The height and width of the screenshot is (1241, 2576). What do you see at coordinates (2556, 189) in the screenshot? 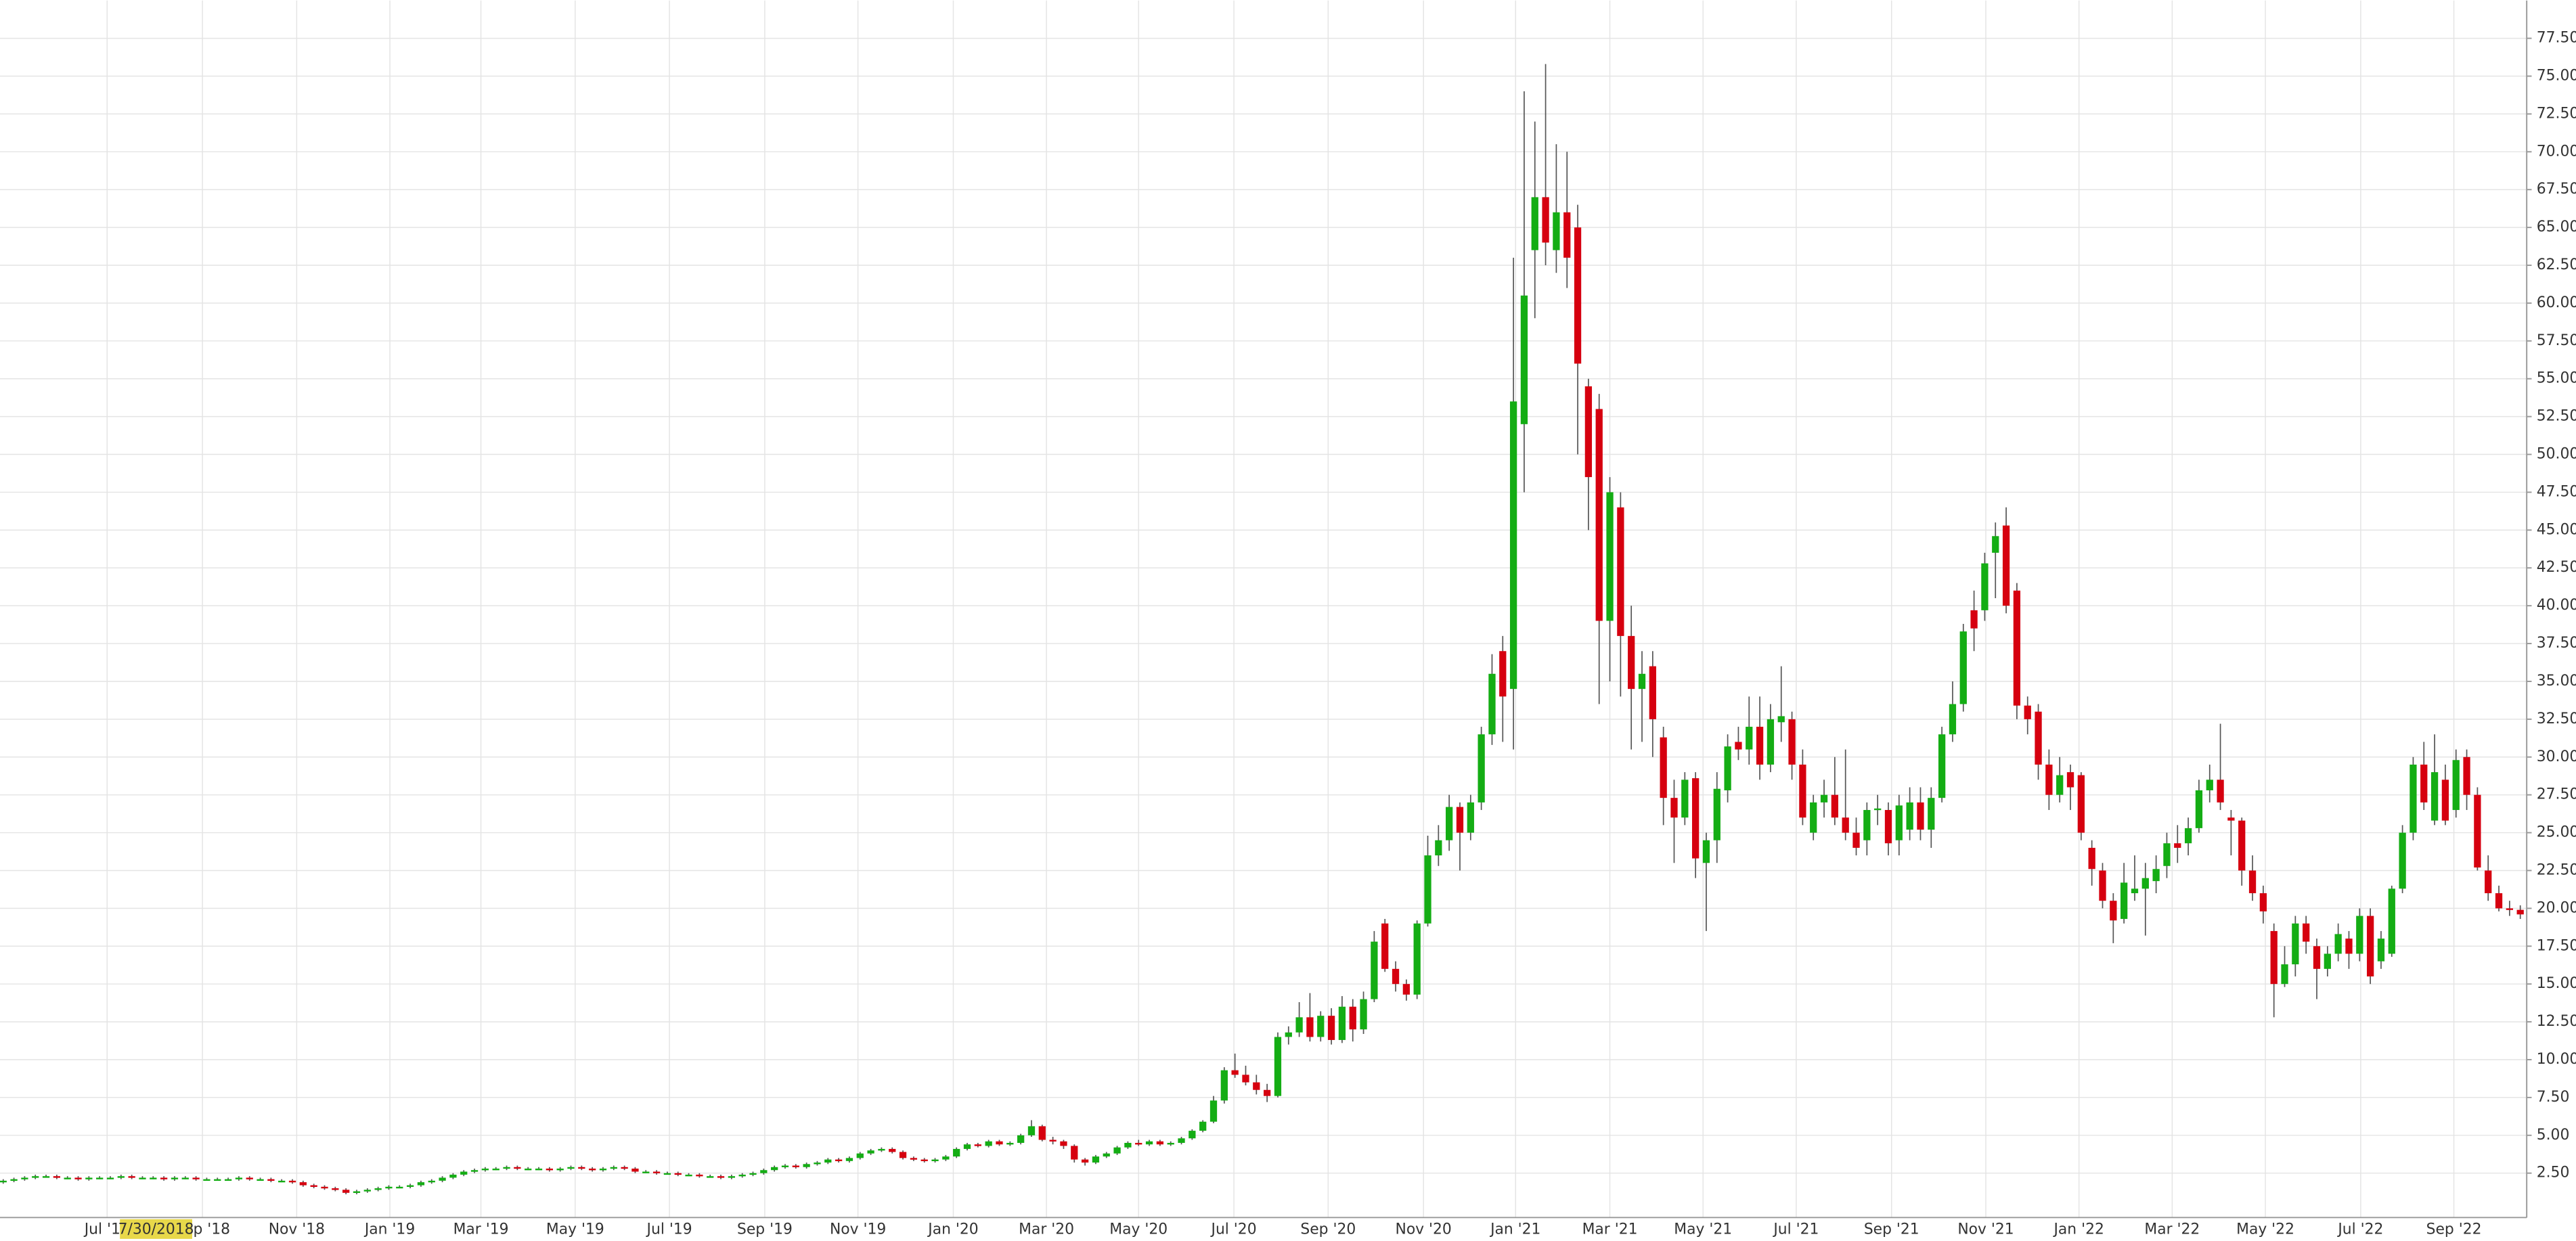
I see `y-tick-label: 67.50` at bounding box center [2556, 189].